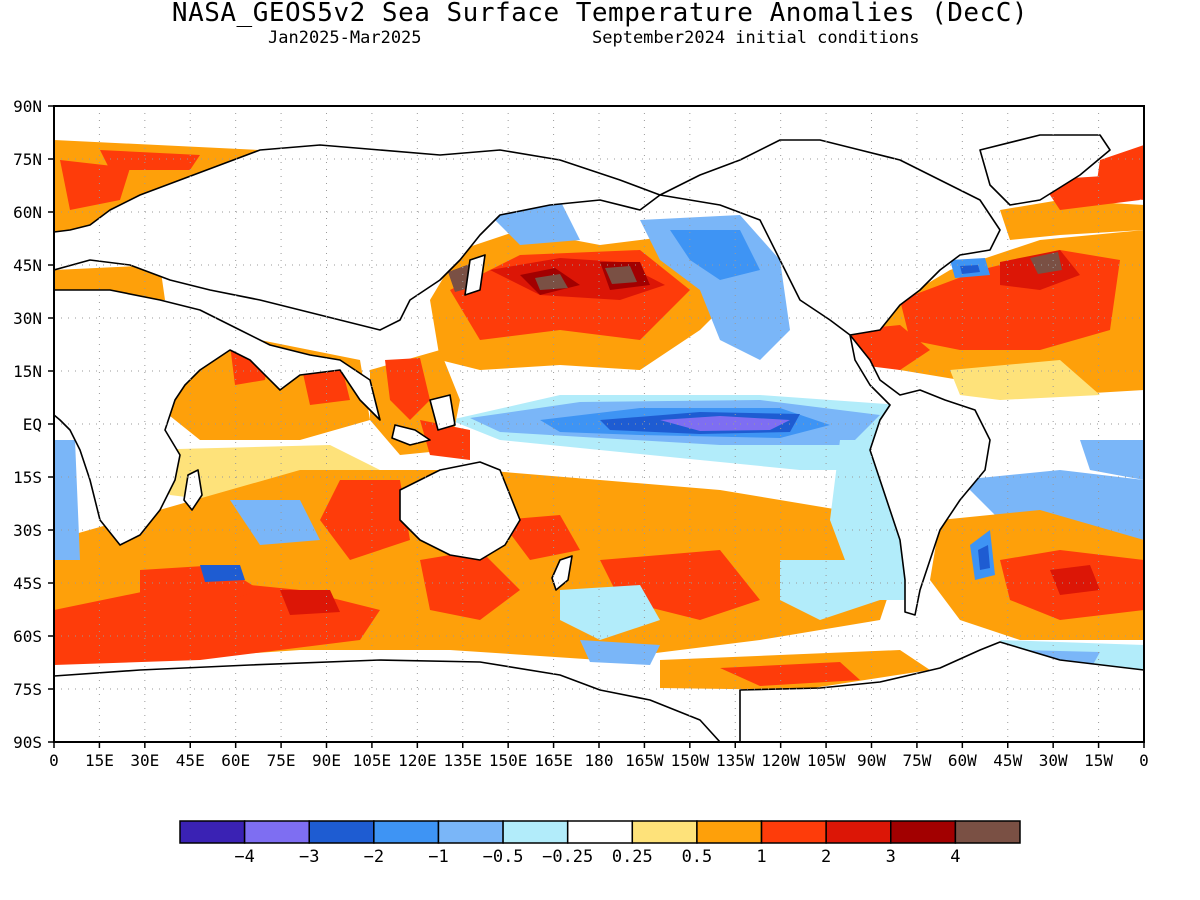  Describe the element at coordinates (27, 477) in the screenshot. I see `lat-label: 15S` at that location.